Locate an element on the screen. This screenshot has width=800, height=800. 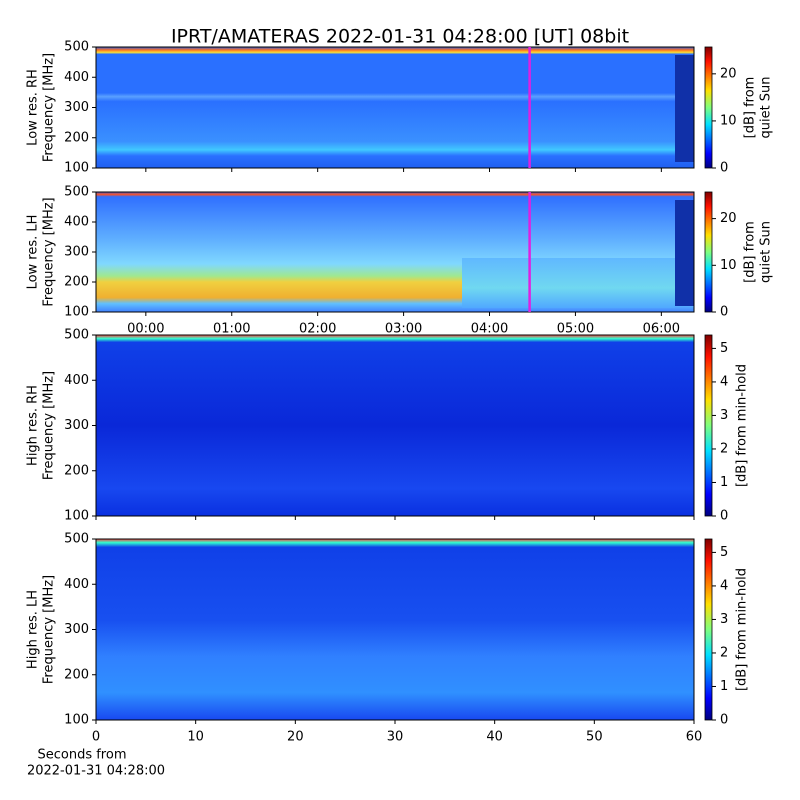
x-tick-label: 06:00 is located at coordinates (661, 329).